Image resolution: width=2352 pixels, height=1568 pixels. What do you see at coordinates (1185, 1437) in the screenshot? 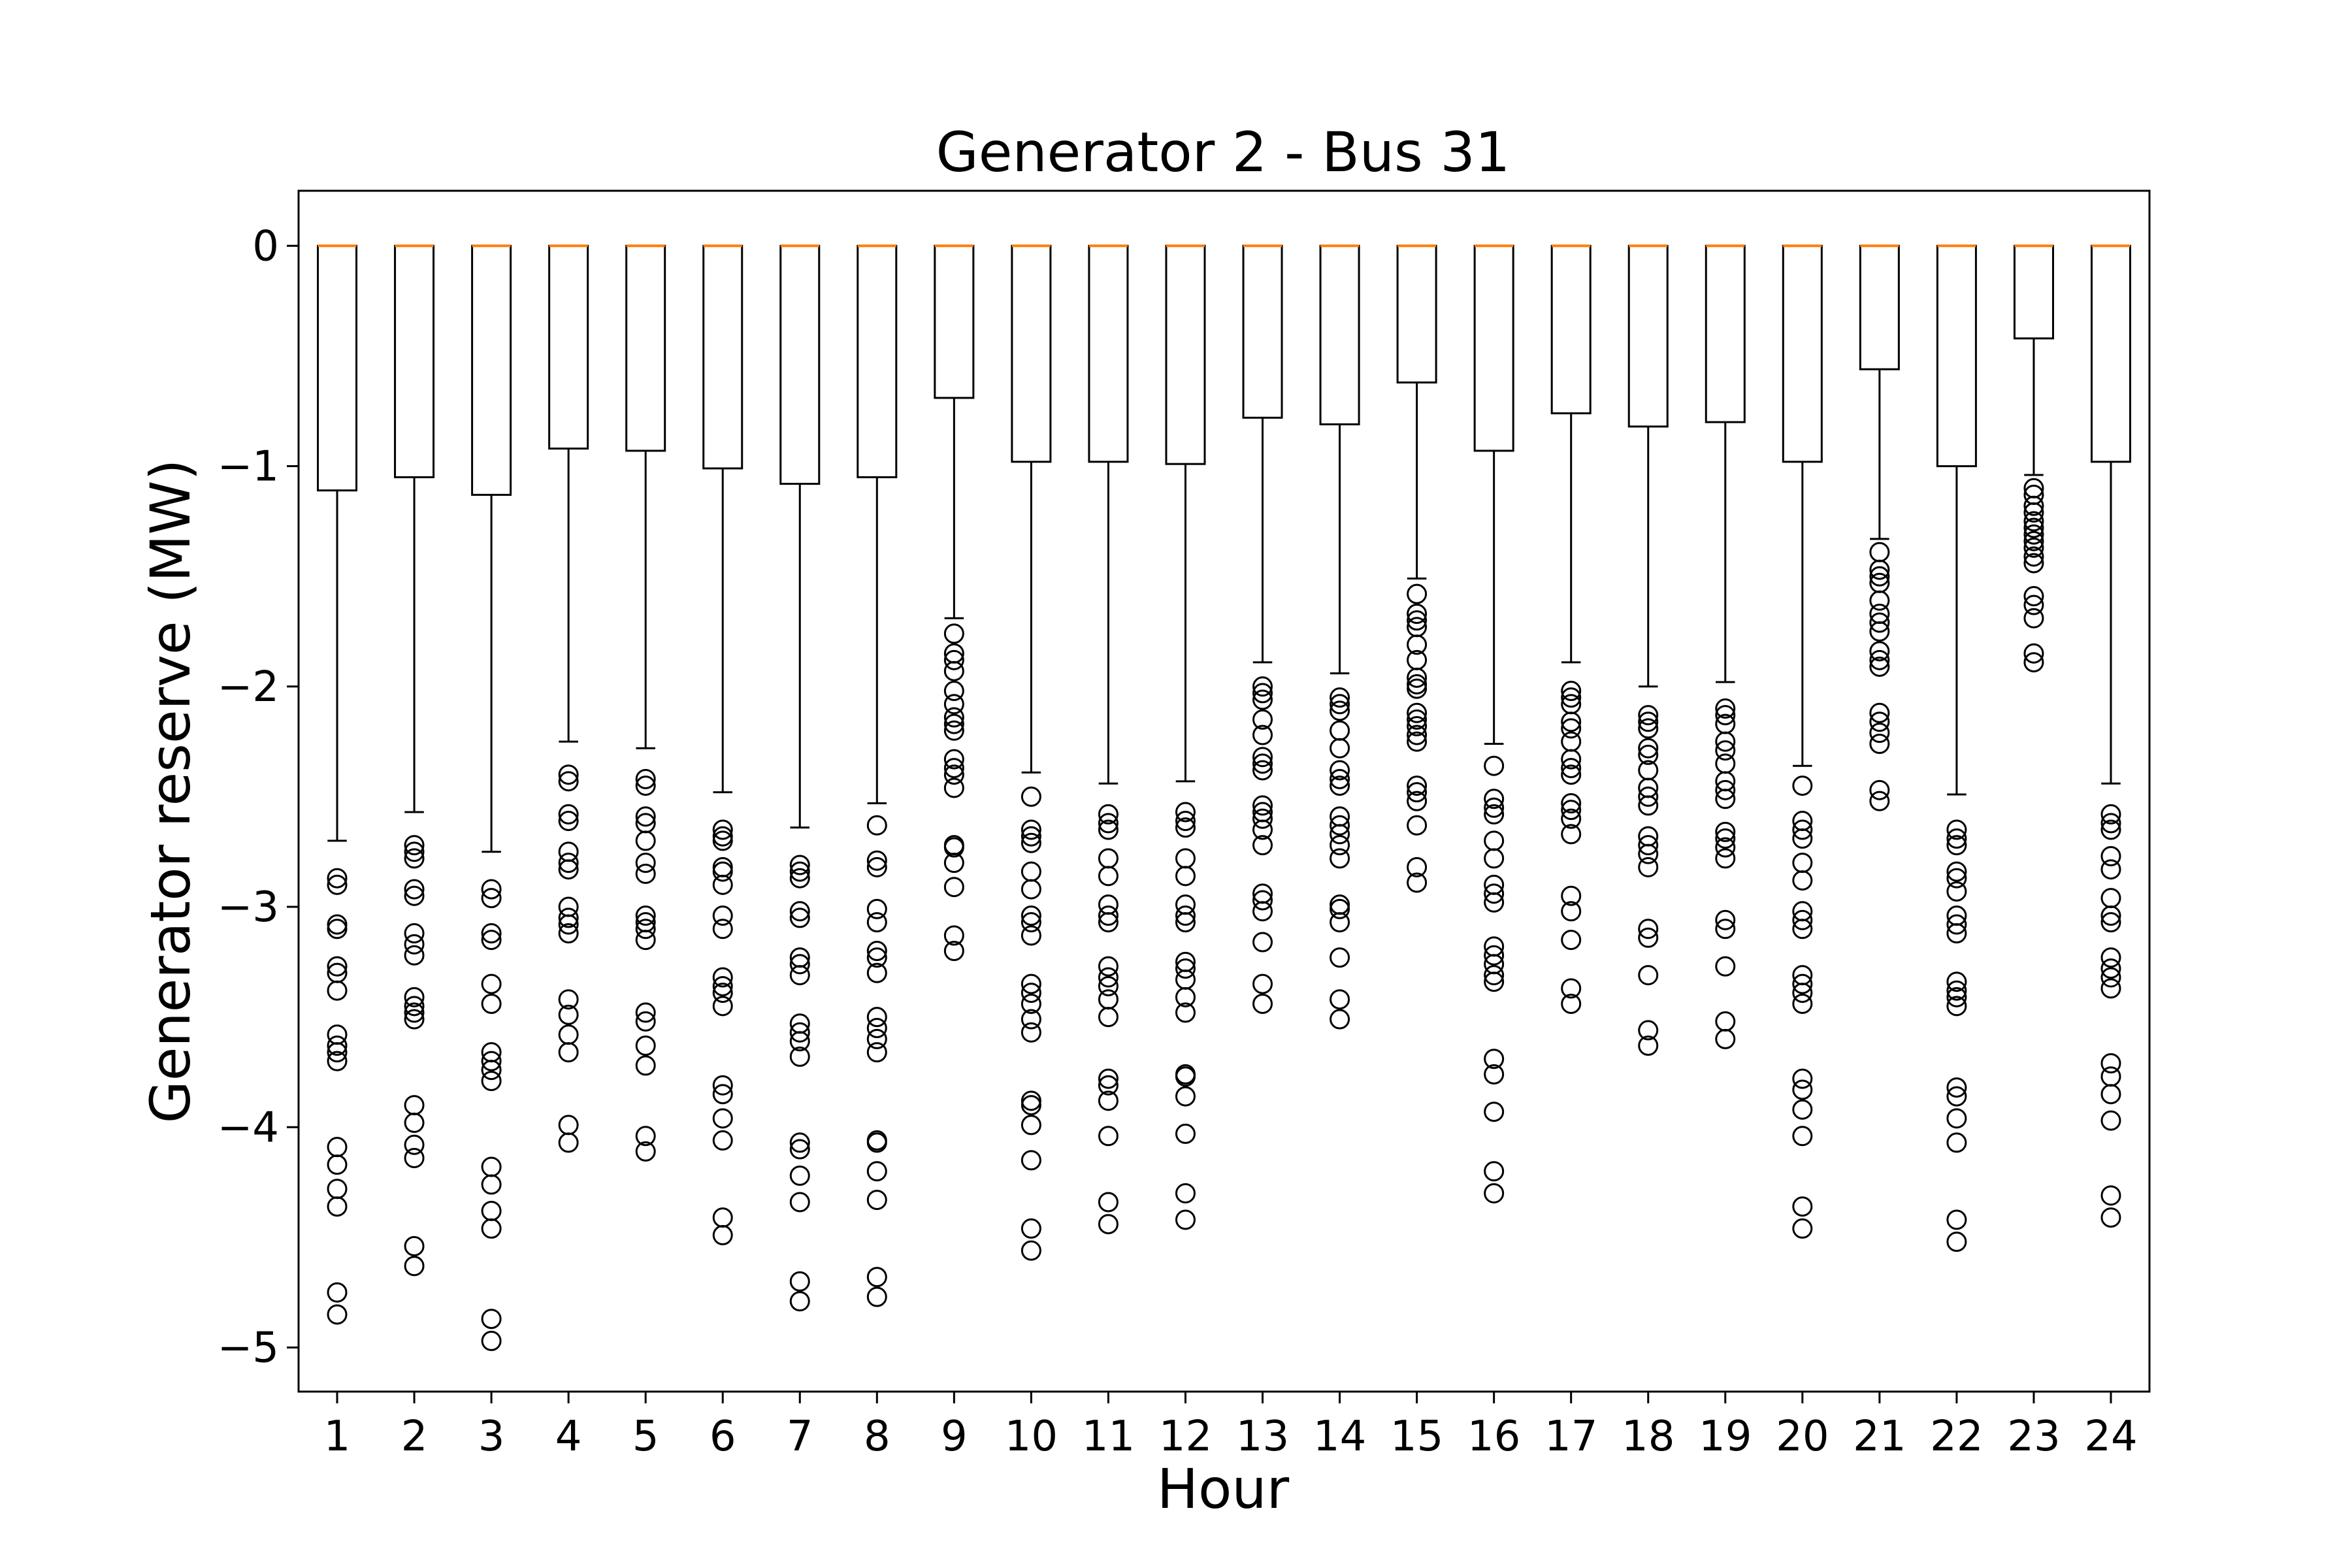
I see `x-tick-label: 12` at bounding box center [1185, 1437].